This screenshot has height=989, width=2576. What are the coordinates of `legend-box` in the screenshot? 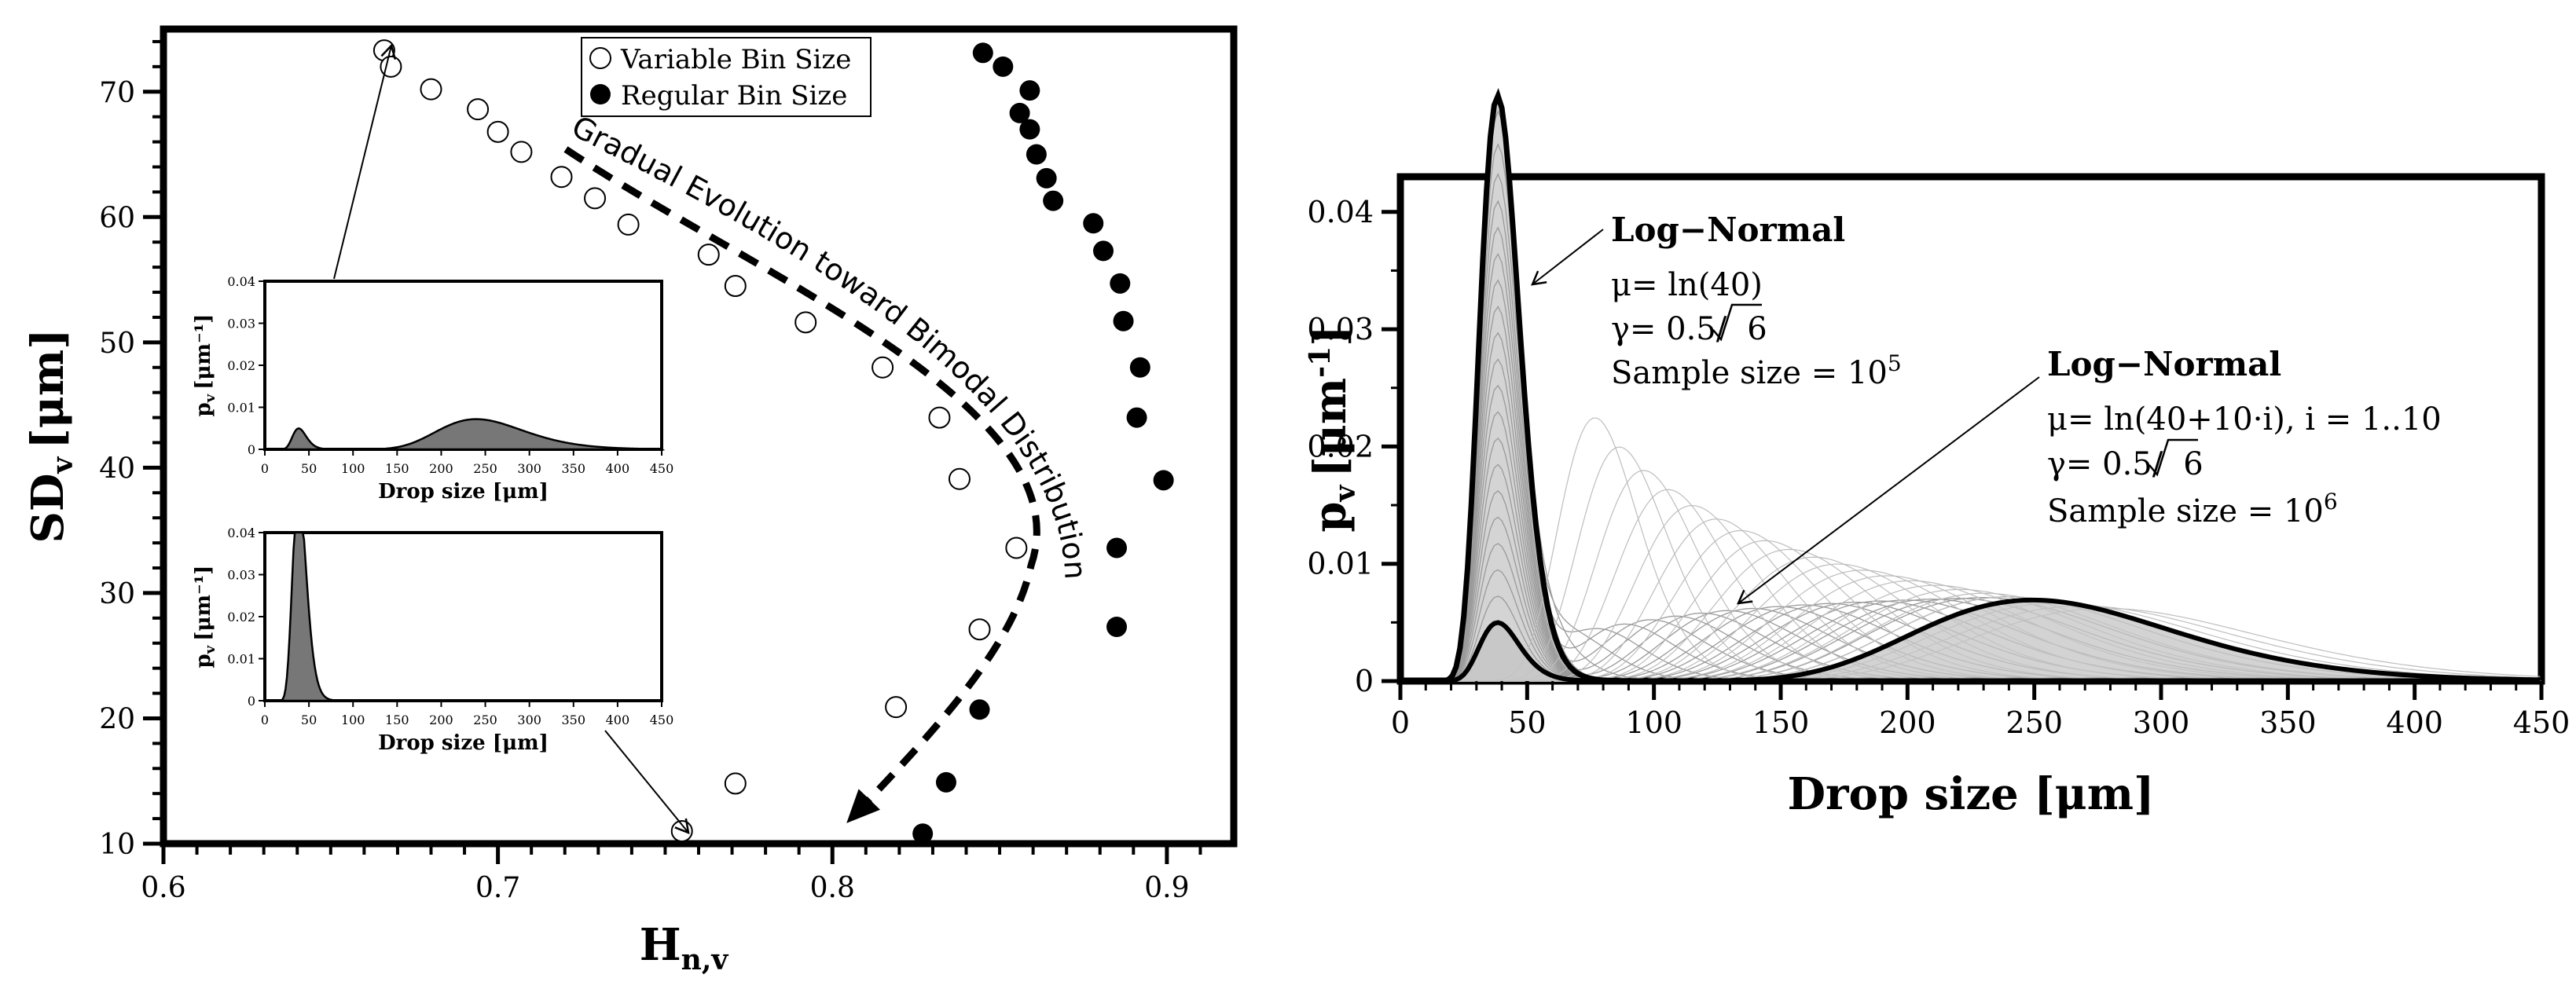 It's located at (726, 77).